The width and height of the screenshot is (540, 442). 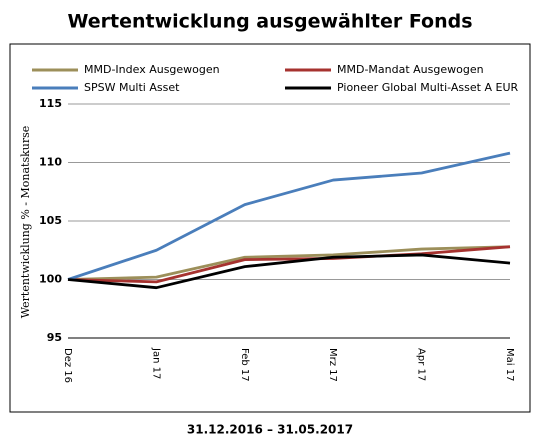 I want to click on legend-label: SPSW Multi Asset, so click(x=132, y=87).